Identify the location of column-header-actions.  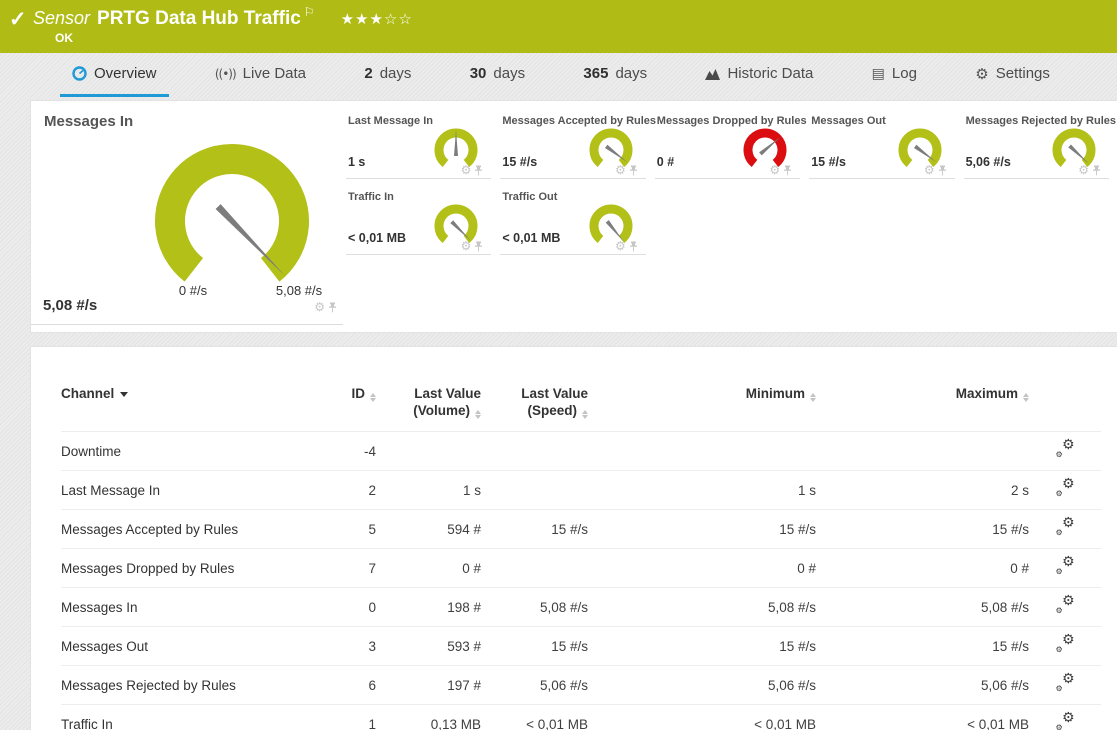
(1065, 408).